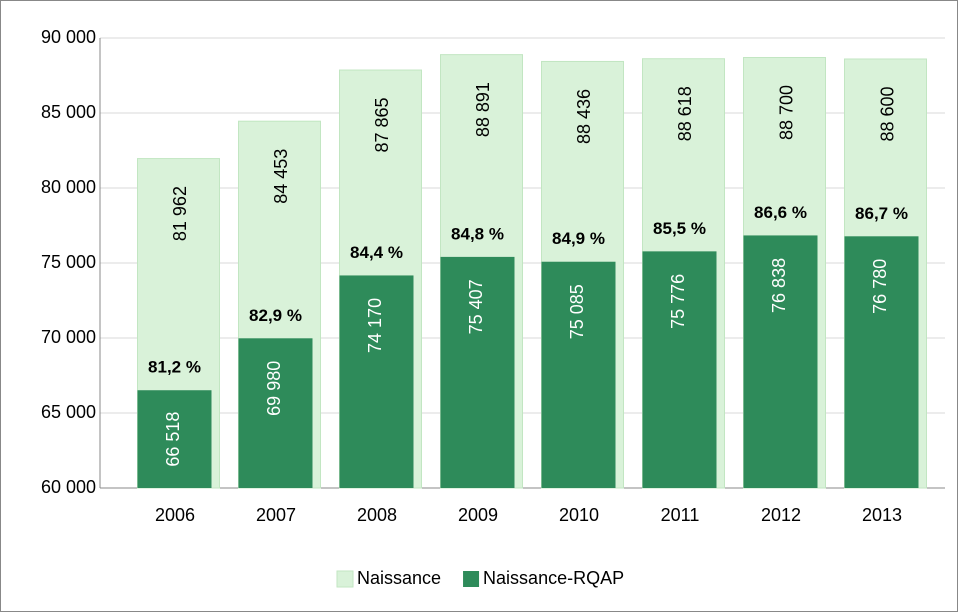  What do you see at coordinates (275, 315) in the screenshot?
I see `annotation: 82,9 %` at bounding box center [275, 315].